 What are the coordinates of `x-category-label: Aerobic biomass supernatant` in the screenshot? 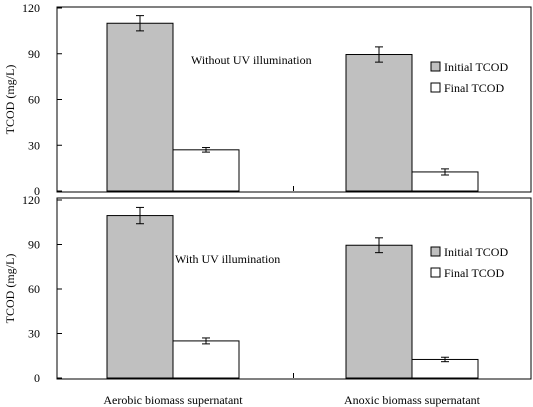 It's located at (173, 400).